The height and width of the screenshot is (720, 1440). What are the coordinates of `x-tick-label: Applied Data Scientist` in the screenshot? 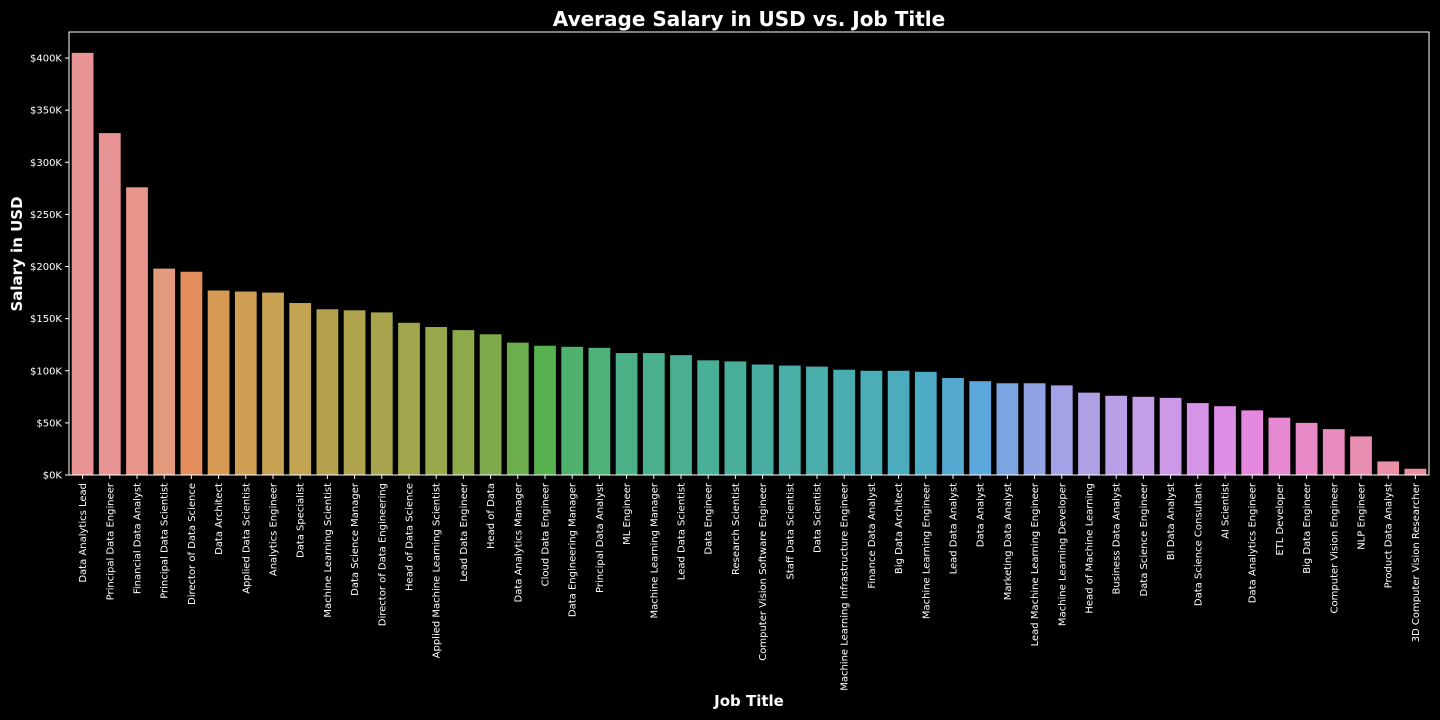 It's located at (246, 538).